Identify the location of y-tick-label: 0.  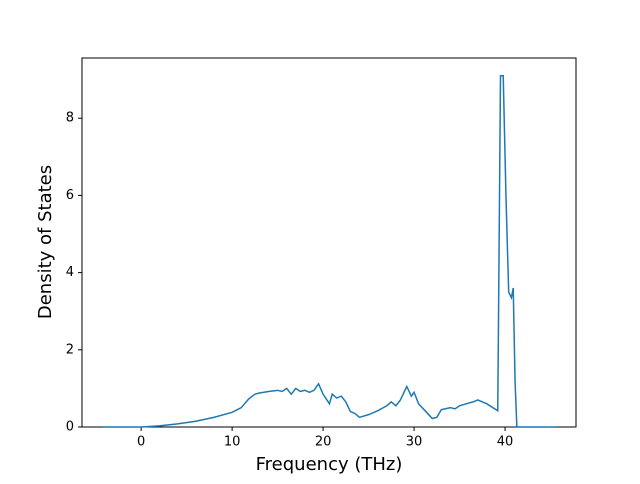
(70, 427).